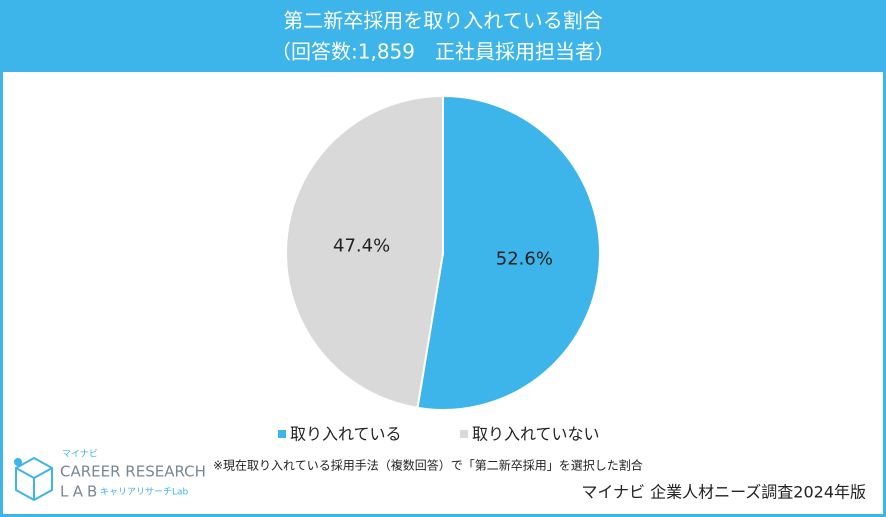  What do you see at coordinates (33, 479) in the screenshot?
I see `logo-icon` at bounding box center [33, 479].